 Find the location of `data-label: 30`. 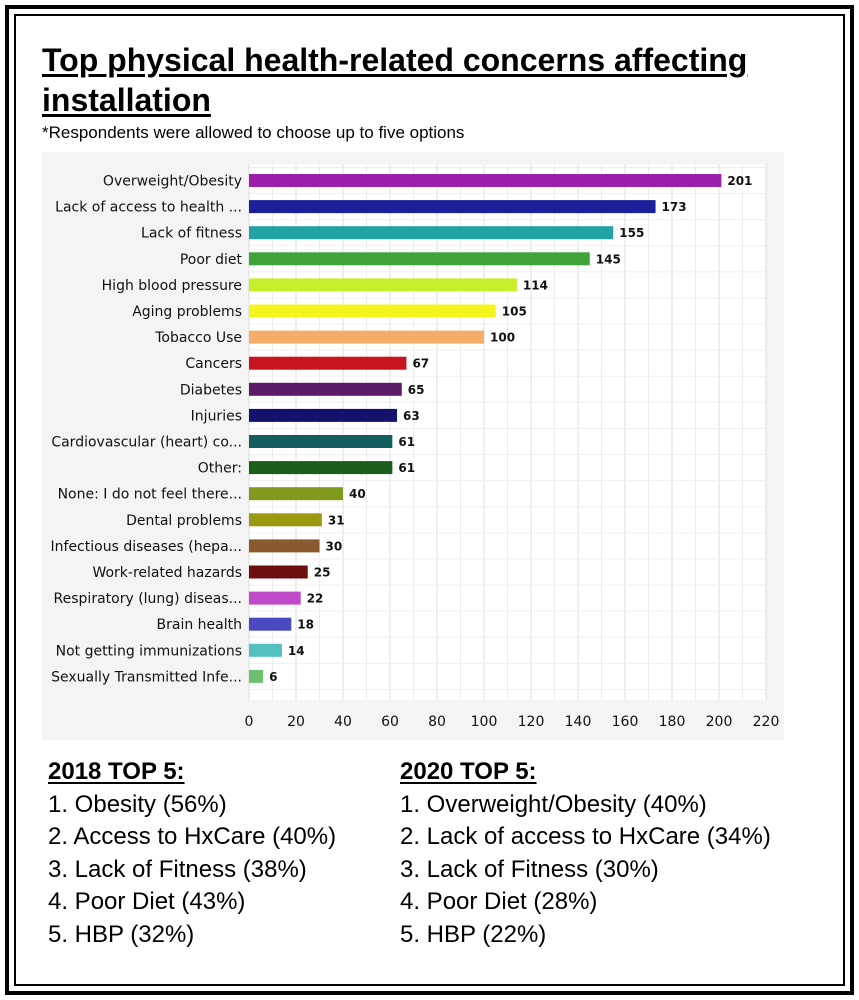

data-label: 30 is located at coordinates (334, 546).